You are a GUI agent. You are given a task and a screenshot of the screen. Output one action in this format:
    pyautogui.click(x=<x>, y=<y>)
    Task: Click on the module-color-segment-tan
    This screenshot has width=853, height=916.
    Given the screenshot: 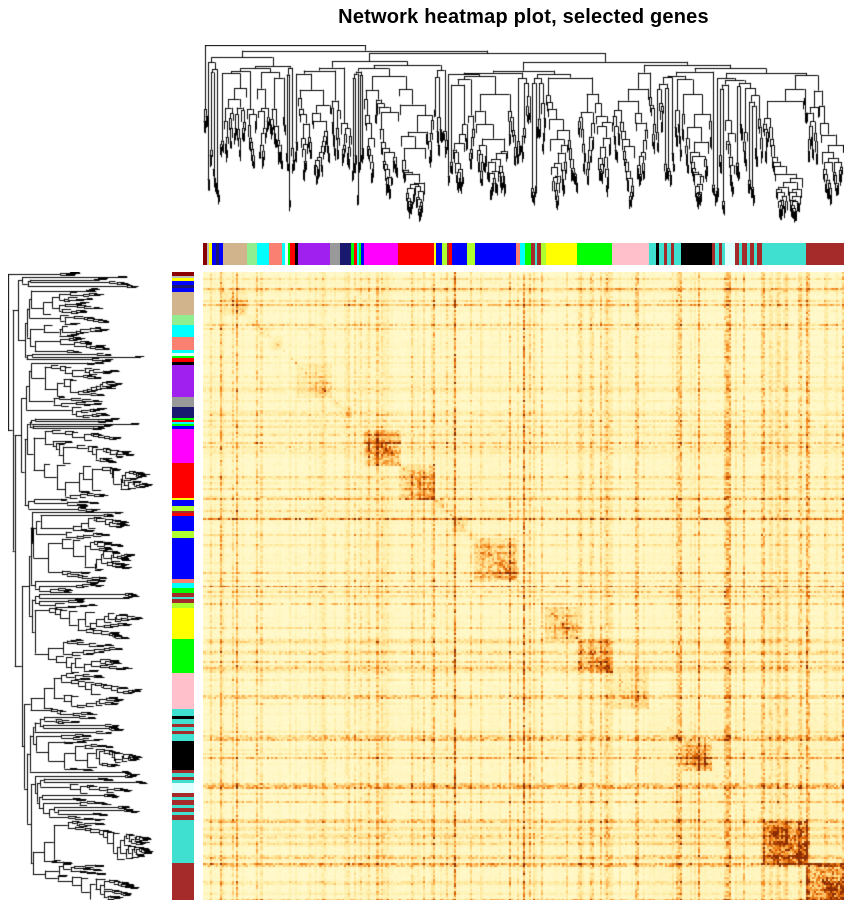 What is the action you would take?
    pyautogui.click(x=183, y=303)
    